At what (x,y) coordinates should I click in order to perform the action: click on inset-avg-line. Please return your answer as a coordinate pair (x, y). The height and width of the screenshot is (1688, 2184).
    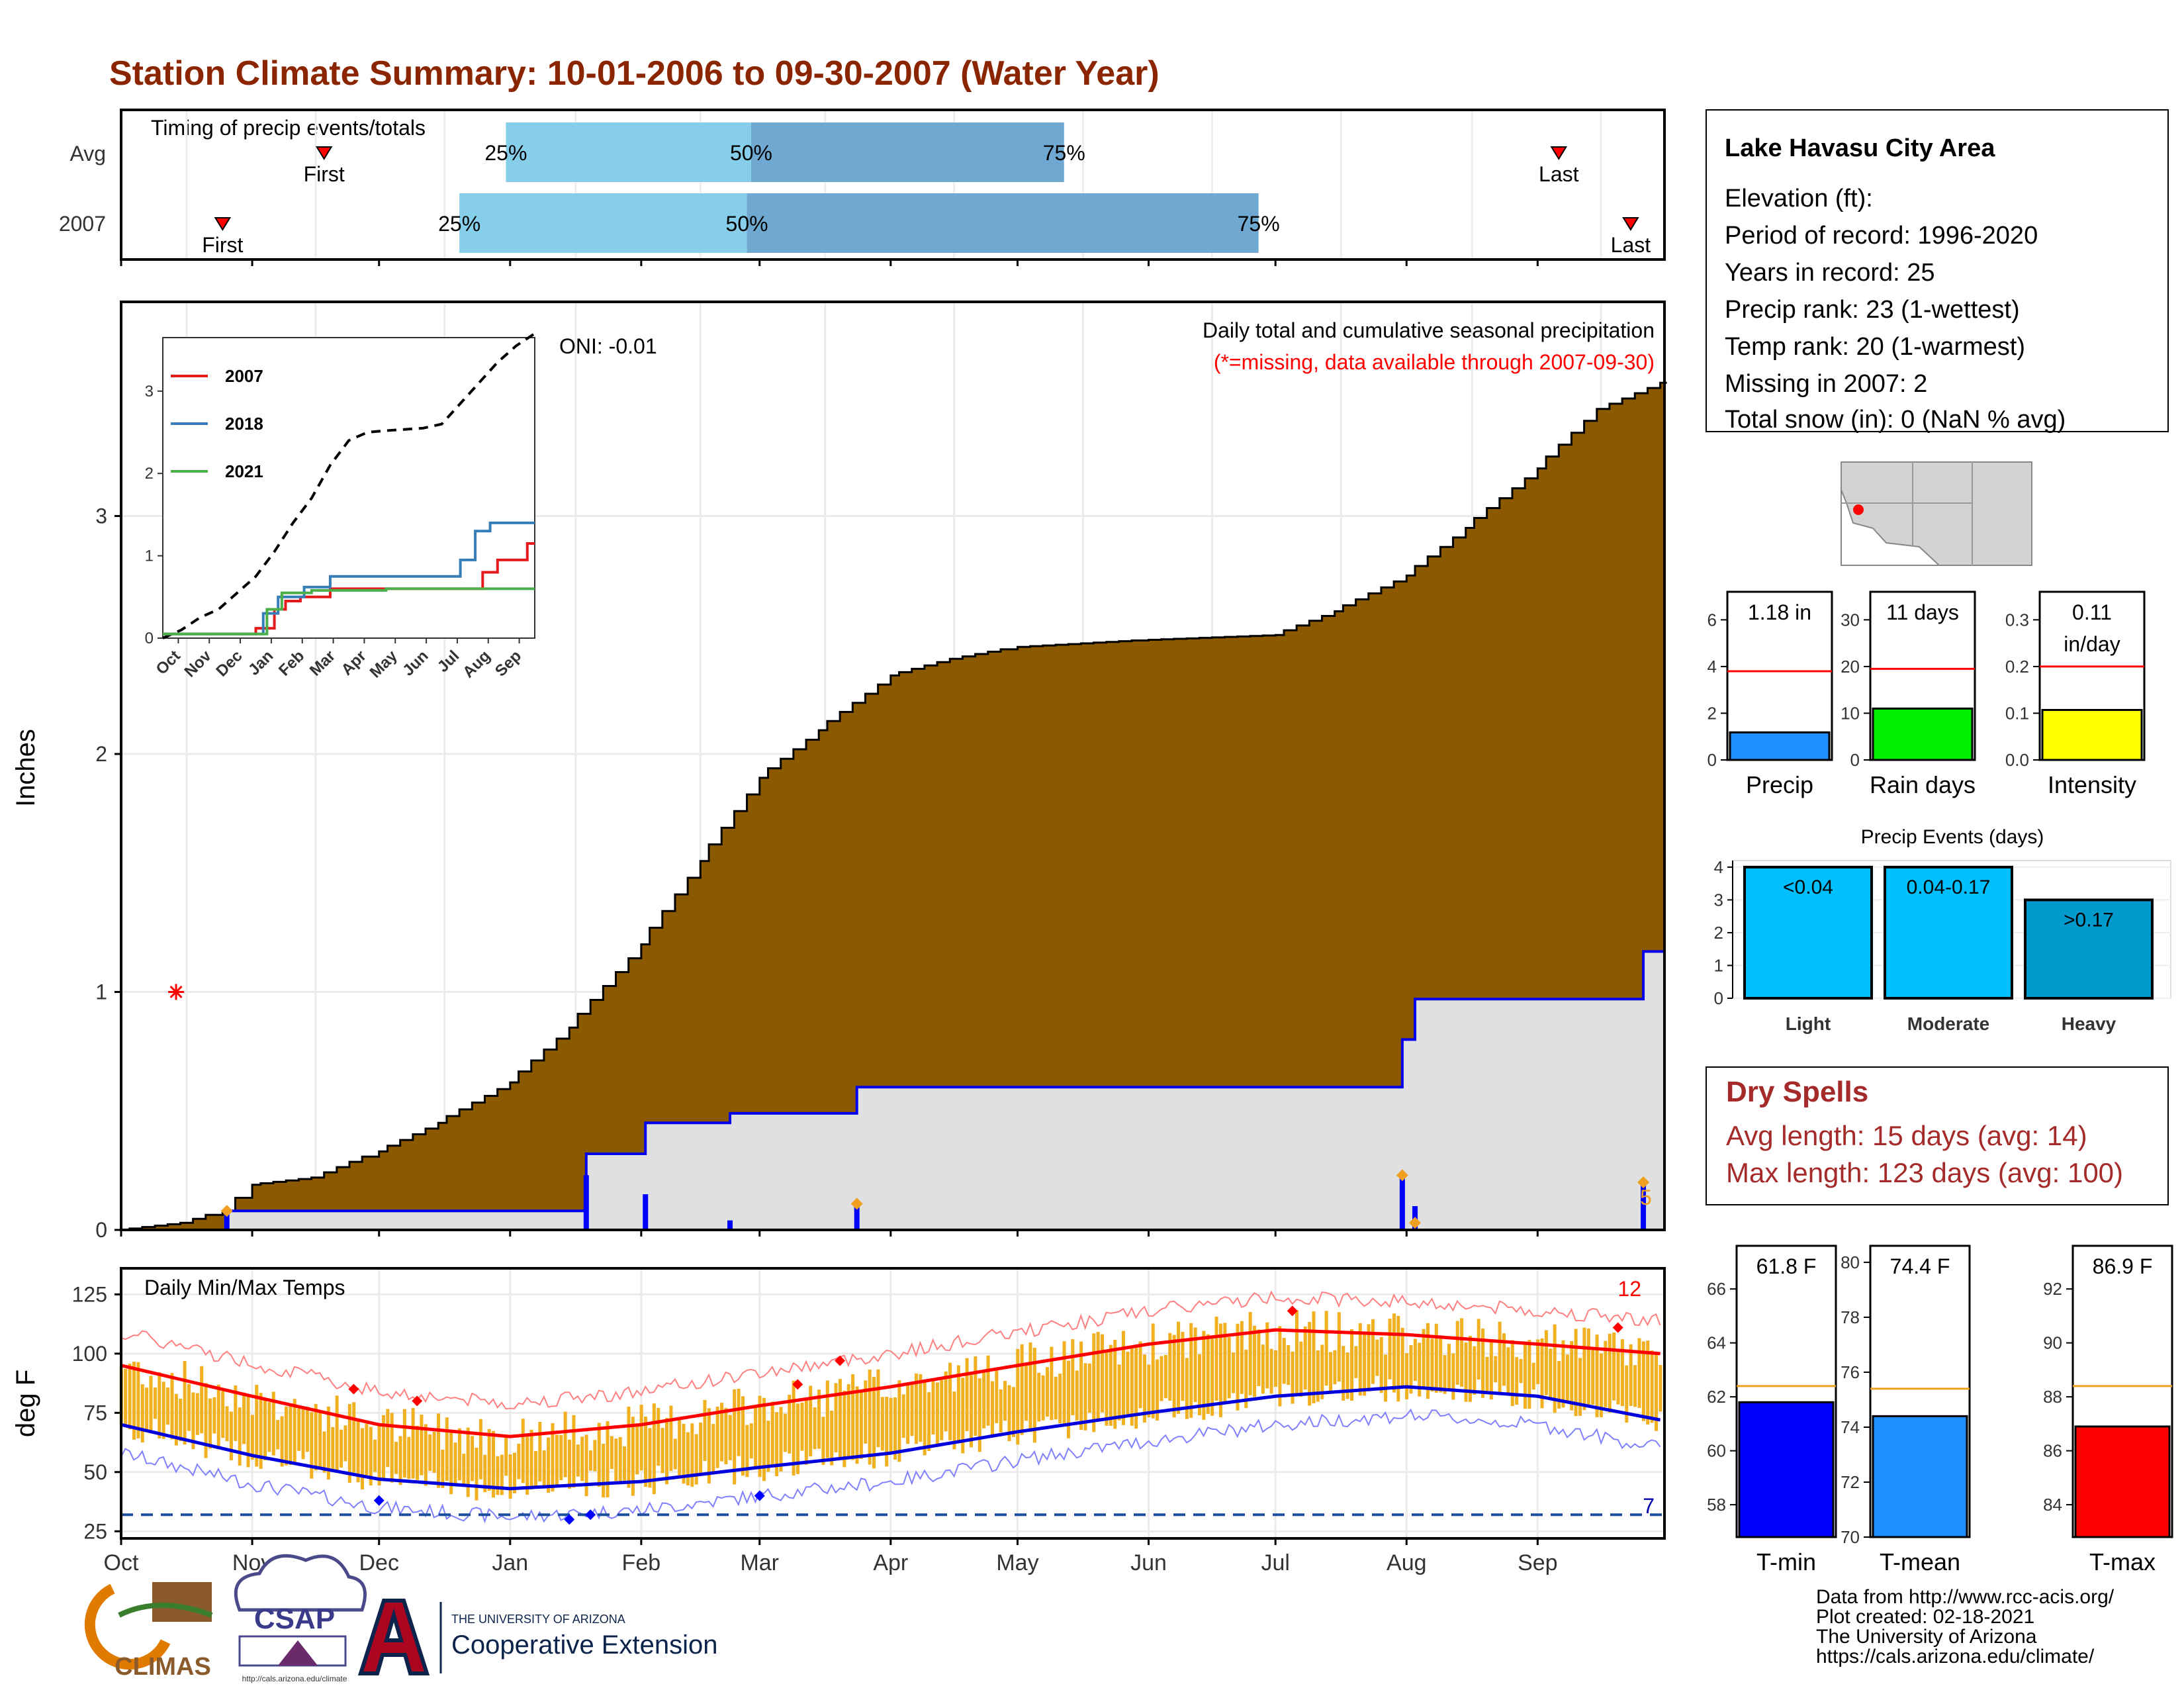
    Looking at the image, I should click on (349, 485).